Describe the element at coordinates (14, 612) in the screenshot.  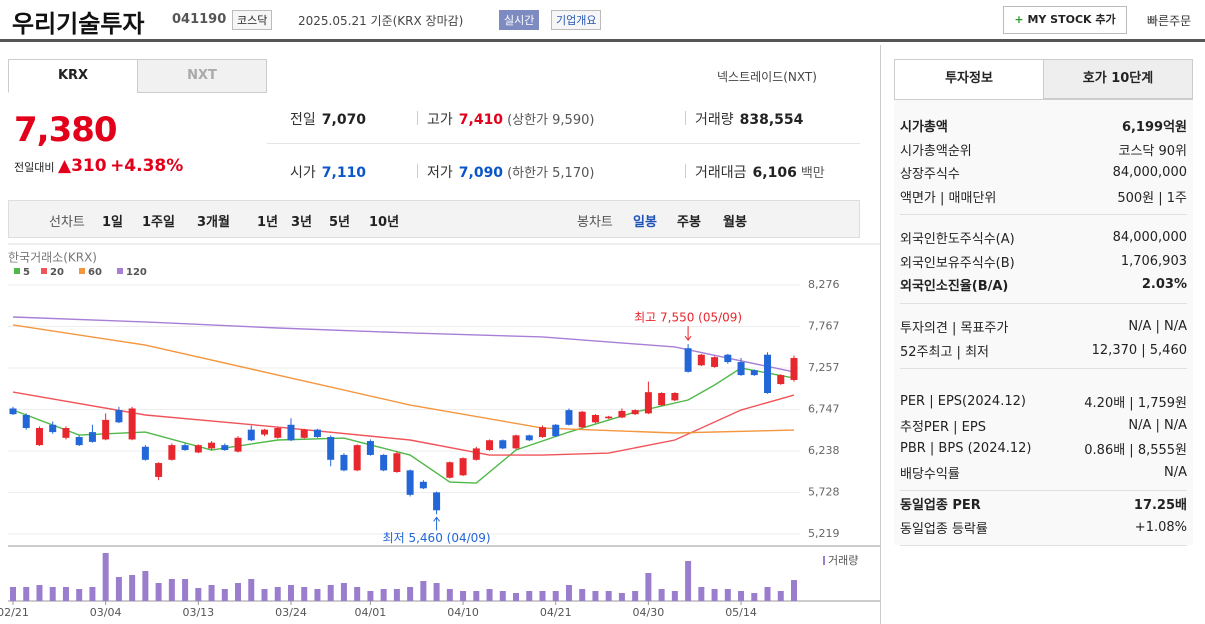
I see `x-tick-label: 02/21` at that location.